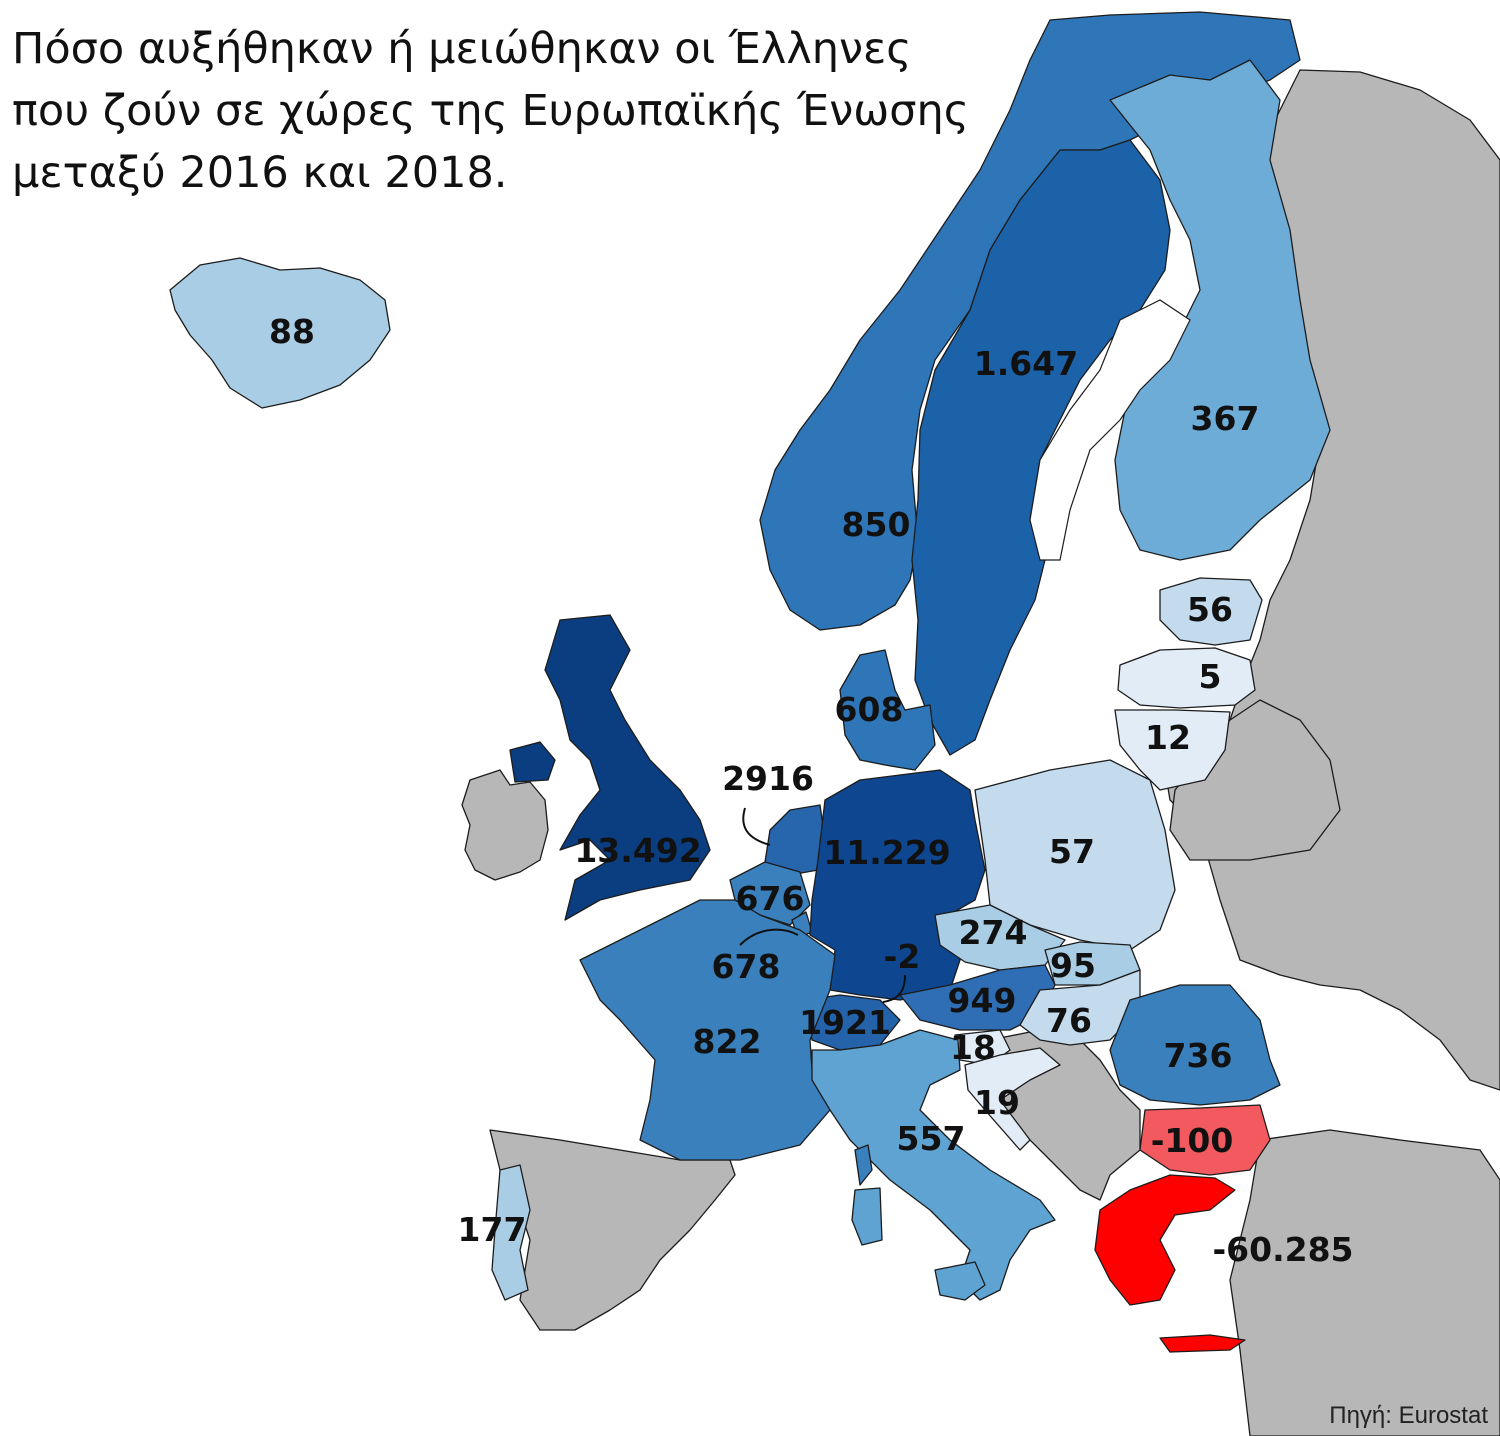 The width and height of the screenshot is (1500, 1436). I want to click on arrow-netherlands, so click(756, 826).